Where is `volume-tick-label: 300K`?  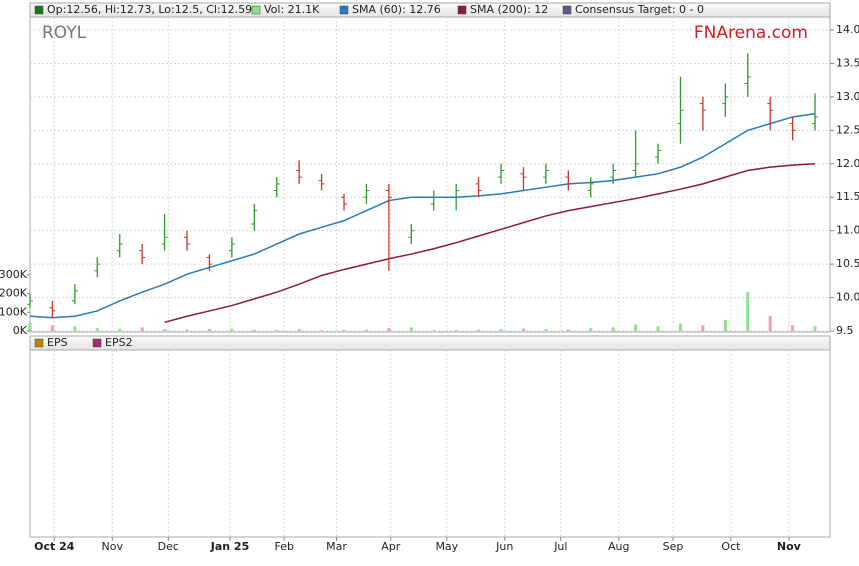
volume-tick-label: 300K is located at coordinates (14, 274).